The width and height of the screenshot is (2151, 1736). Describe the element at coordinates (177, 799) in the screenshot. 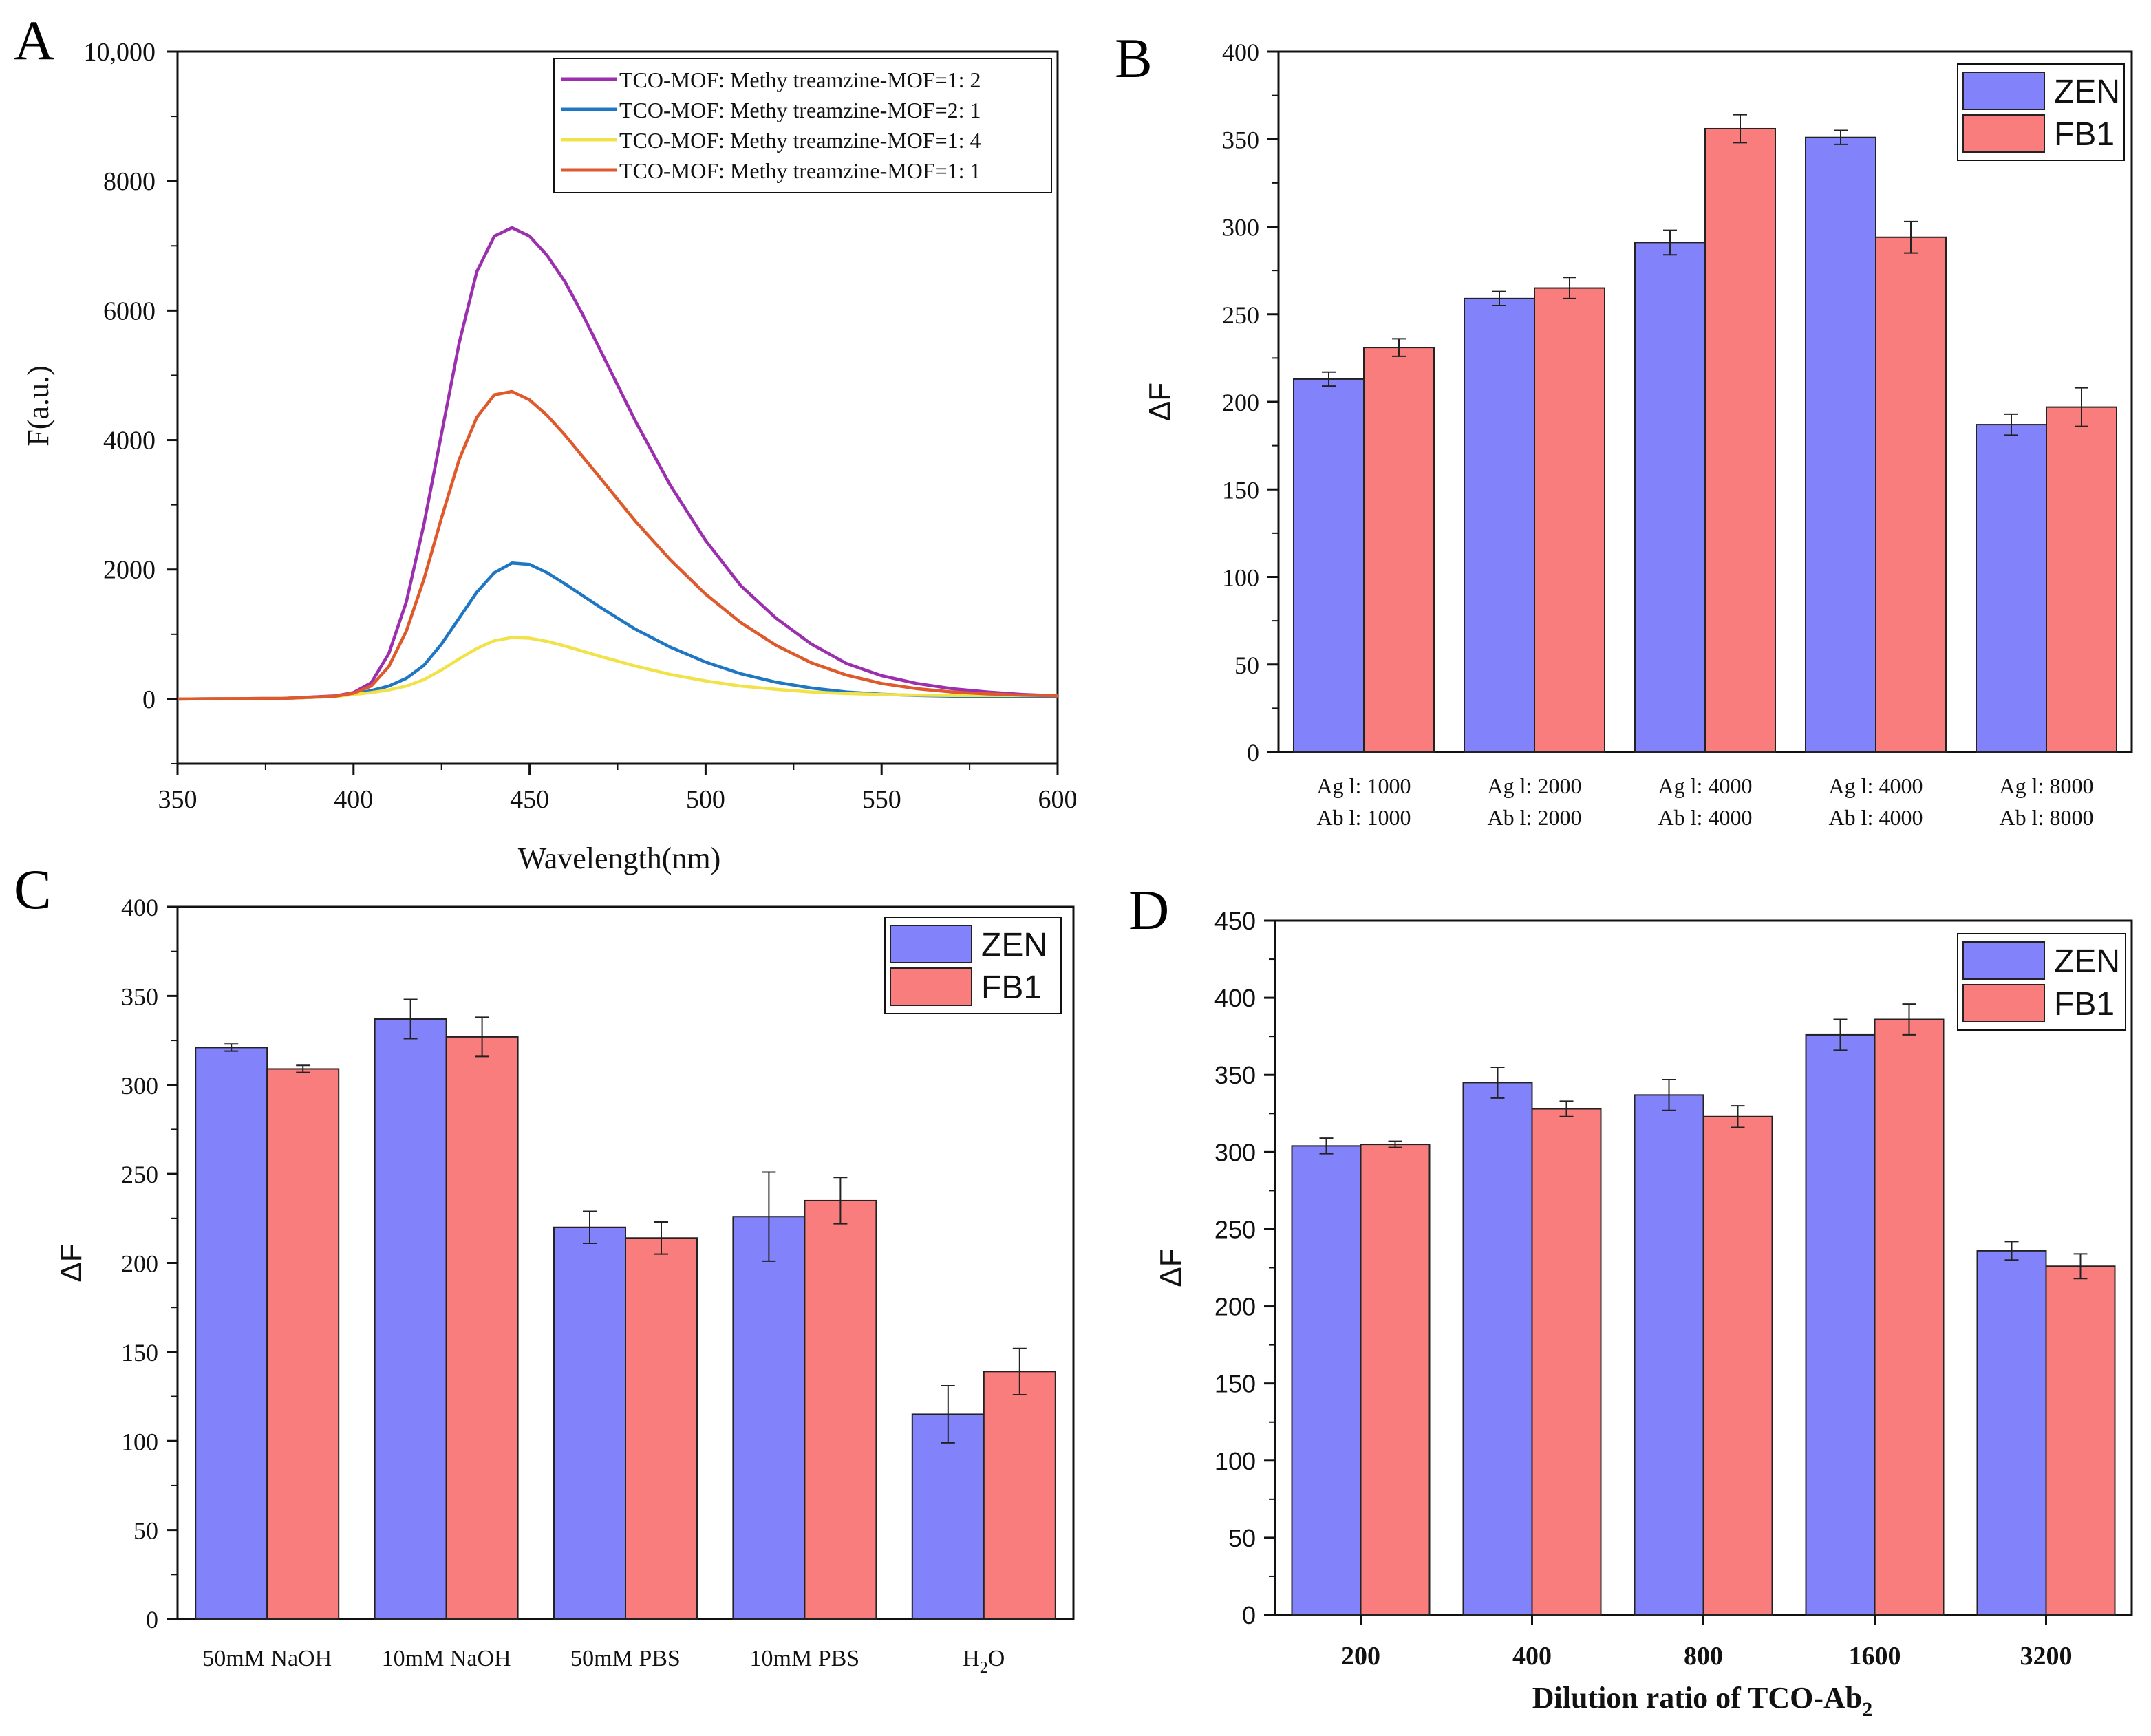

I see `x-tick-label: 350` at that location.